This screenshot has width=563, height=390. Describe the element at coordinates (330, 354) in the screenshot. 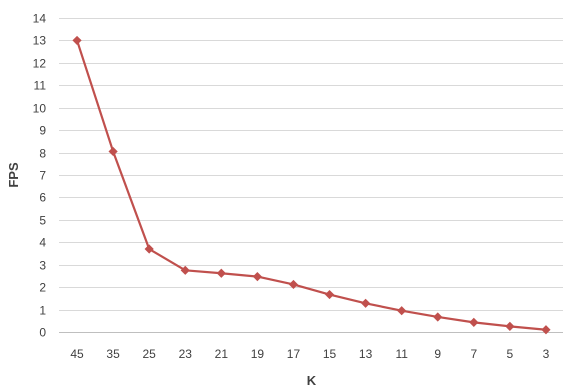

I see `x-tick-label: 15` at that location.